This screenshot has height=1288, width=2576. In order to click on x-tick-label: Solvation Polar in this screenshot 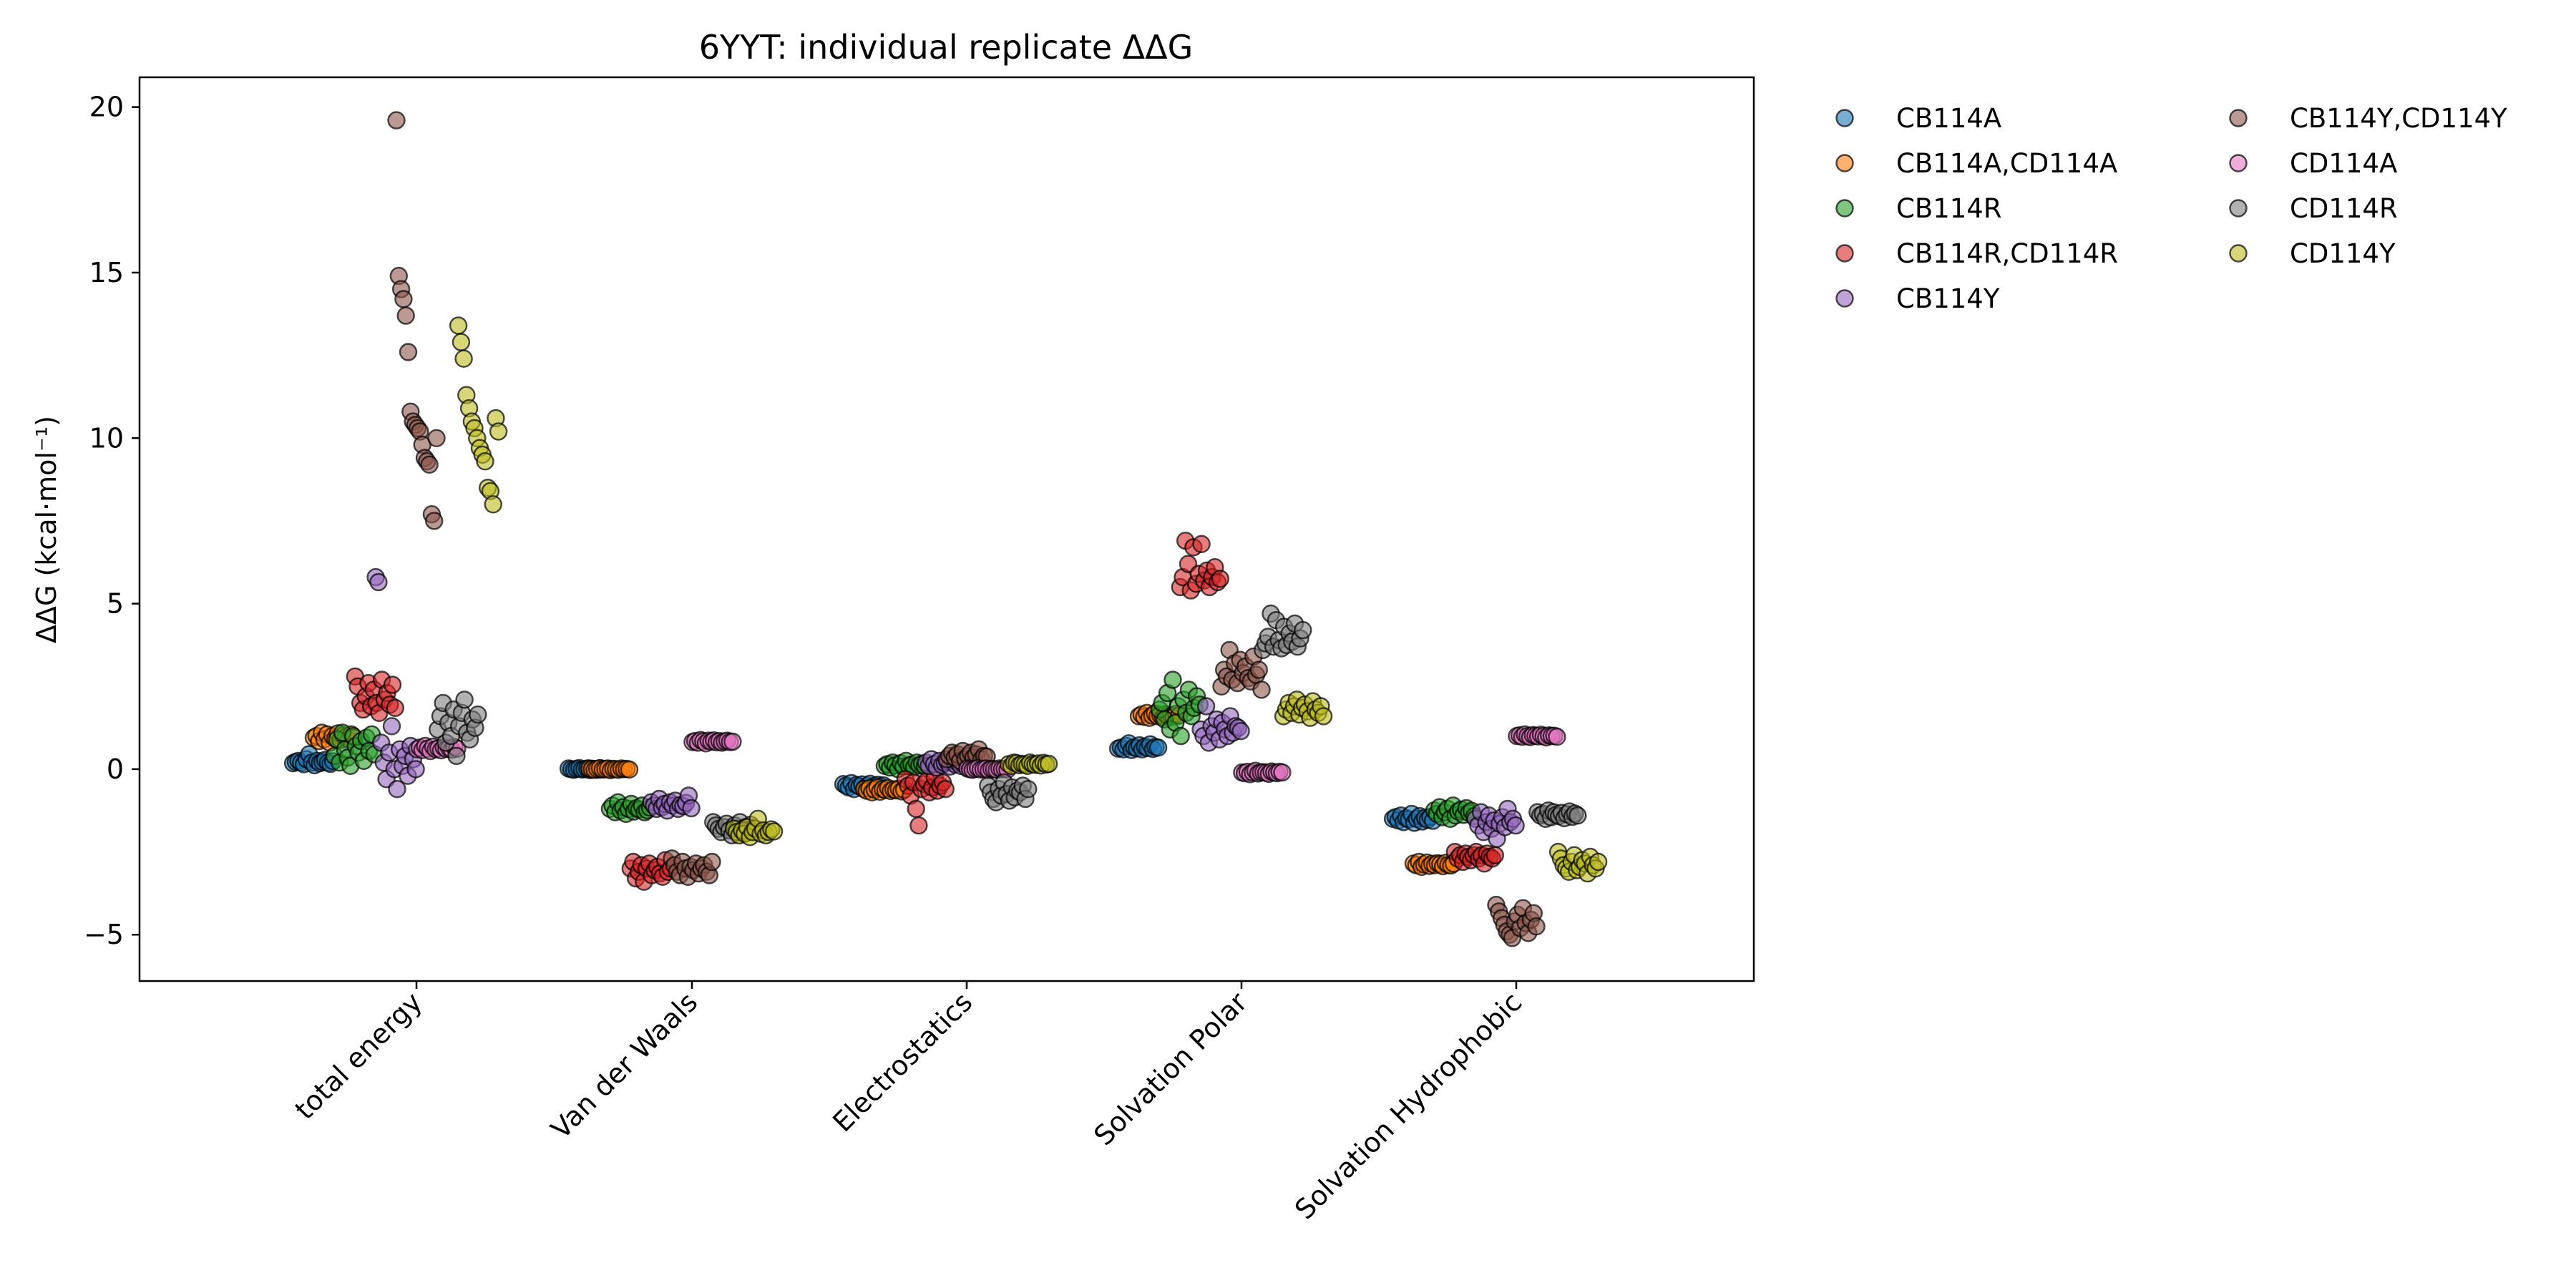, I will do `click(1170, 1068)`.